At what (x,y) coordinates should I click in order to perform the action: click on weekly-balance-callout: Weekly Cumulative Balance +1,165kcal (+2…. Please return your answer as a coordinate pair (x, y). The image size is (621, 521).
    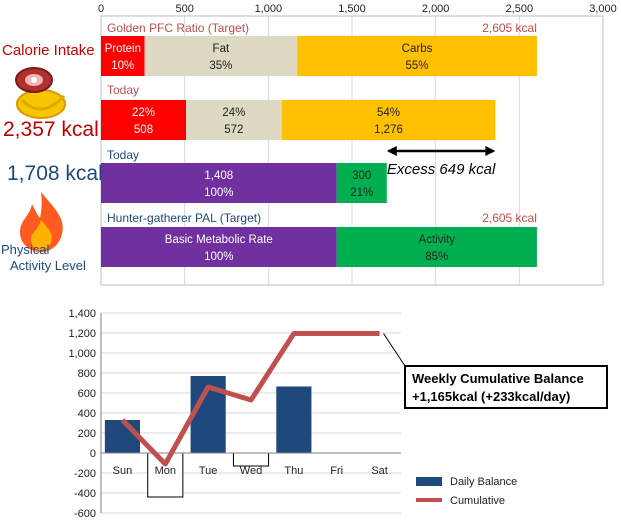
    Looking at the image, I should click on (506, 387).